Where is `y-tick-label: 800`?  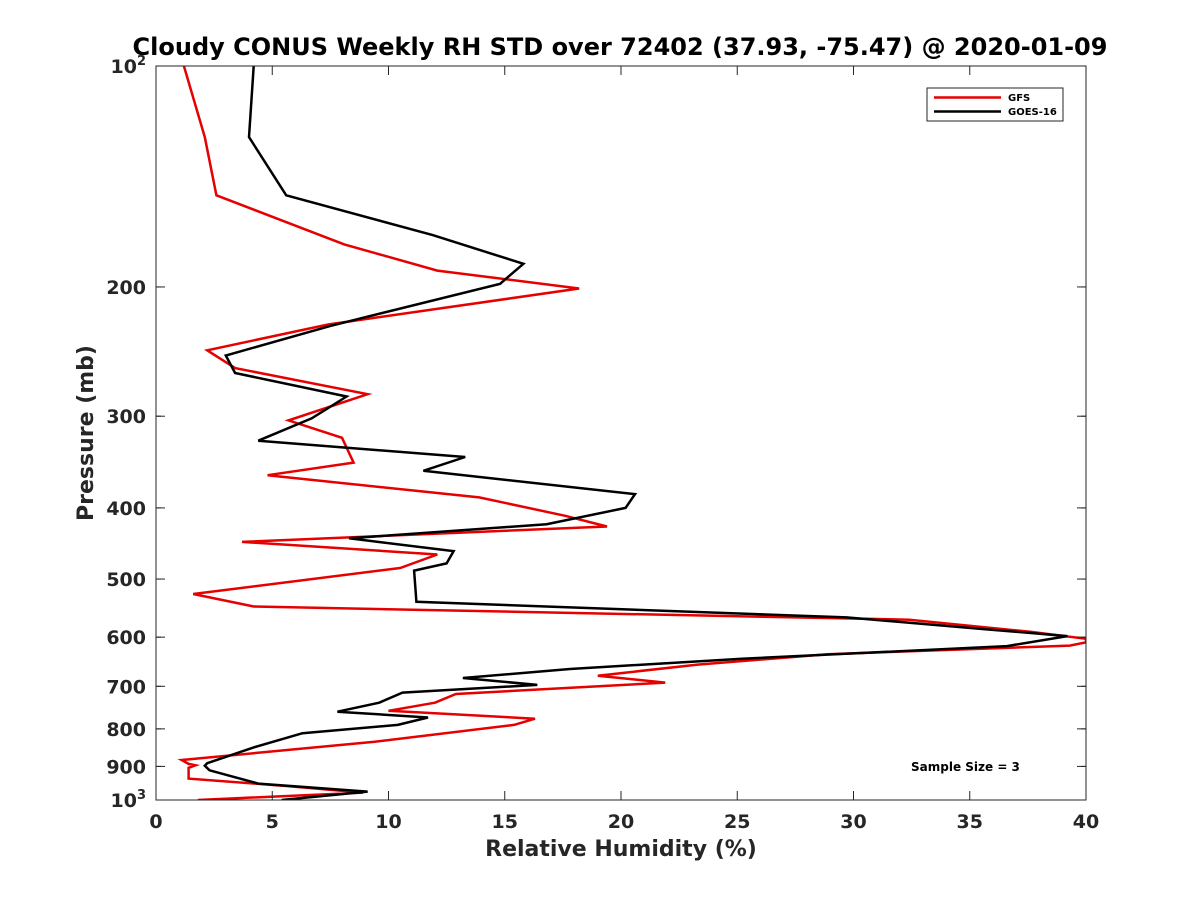 y-tick-label: 800 is located at coordinates (126, 730).